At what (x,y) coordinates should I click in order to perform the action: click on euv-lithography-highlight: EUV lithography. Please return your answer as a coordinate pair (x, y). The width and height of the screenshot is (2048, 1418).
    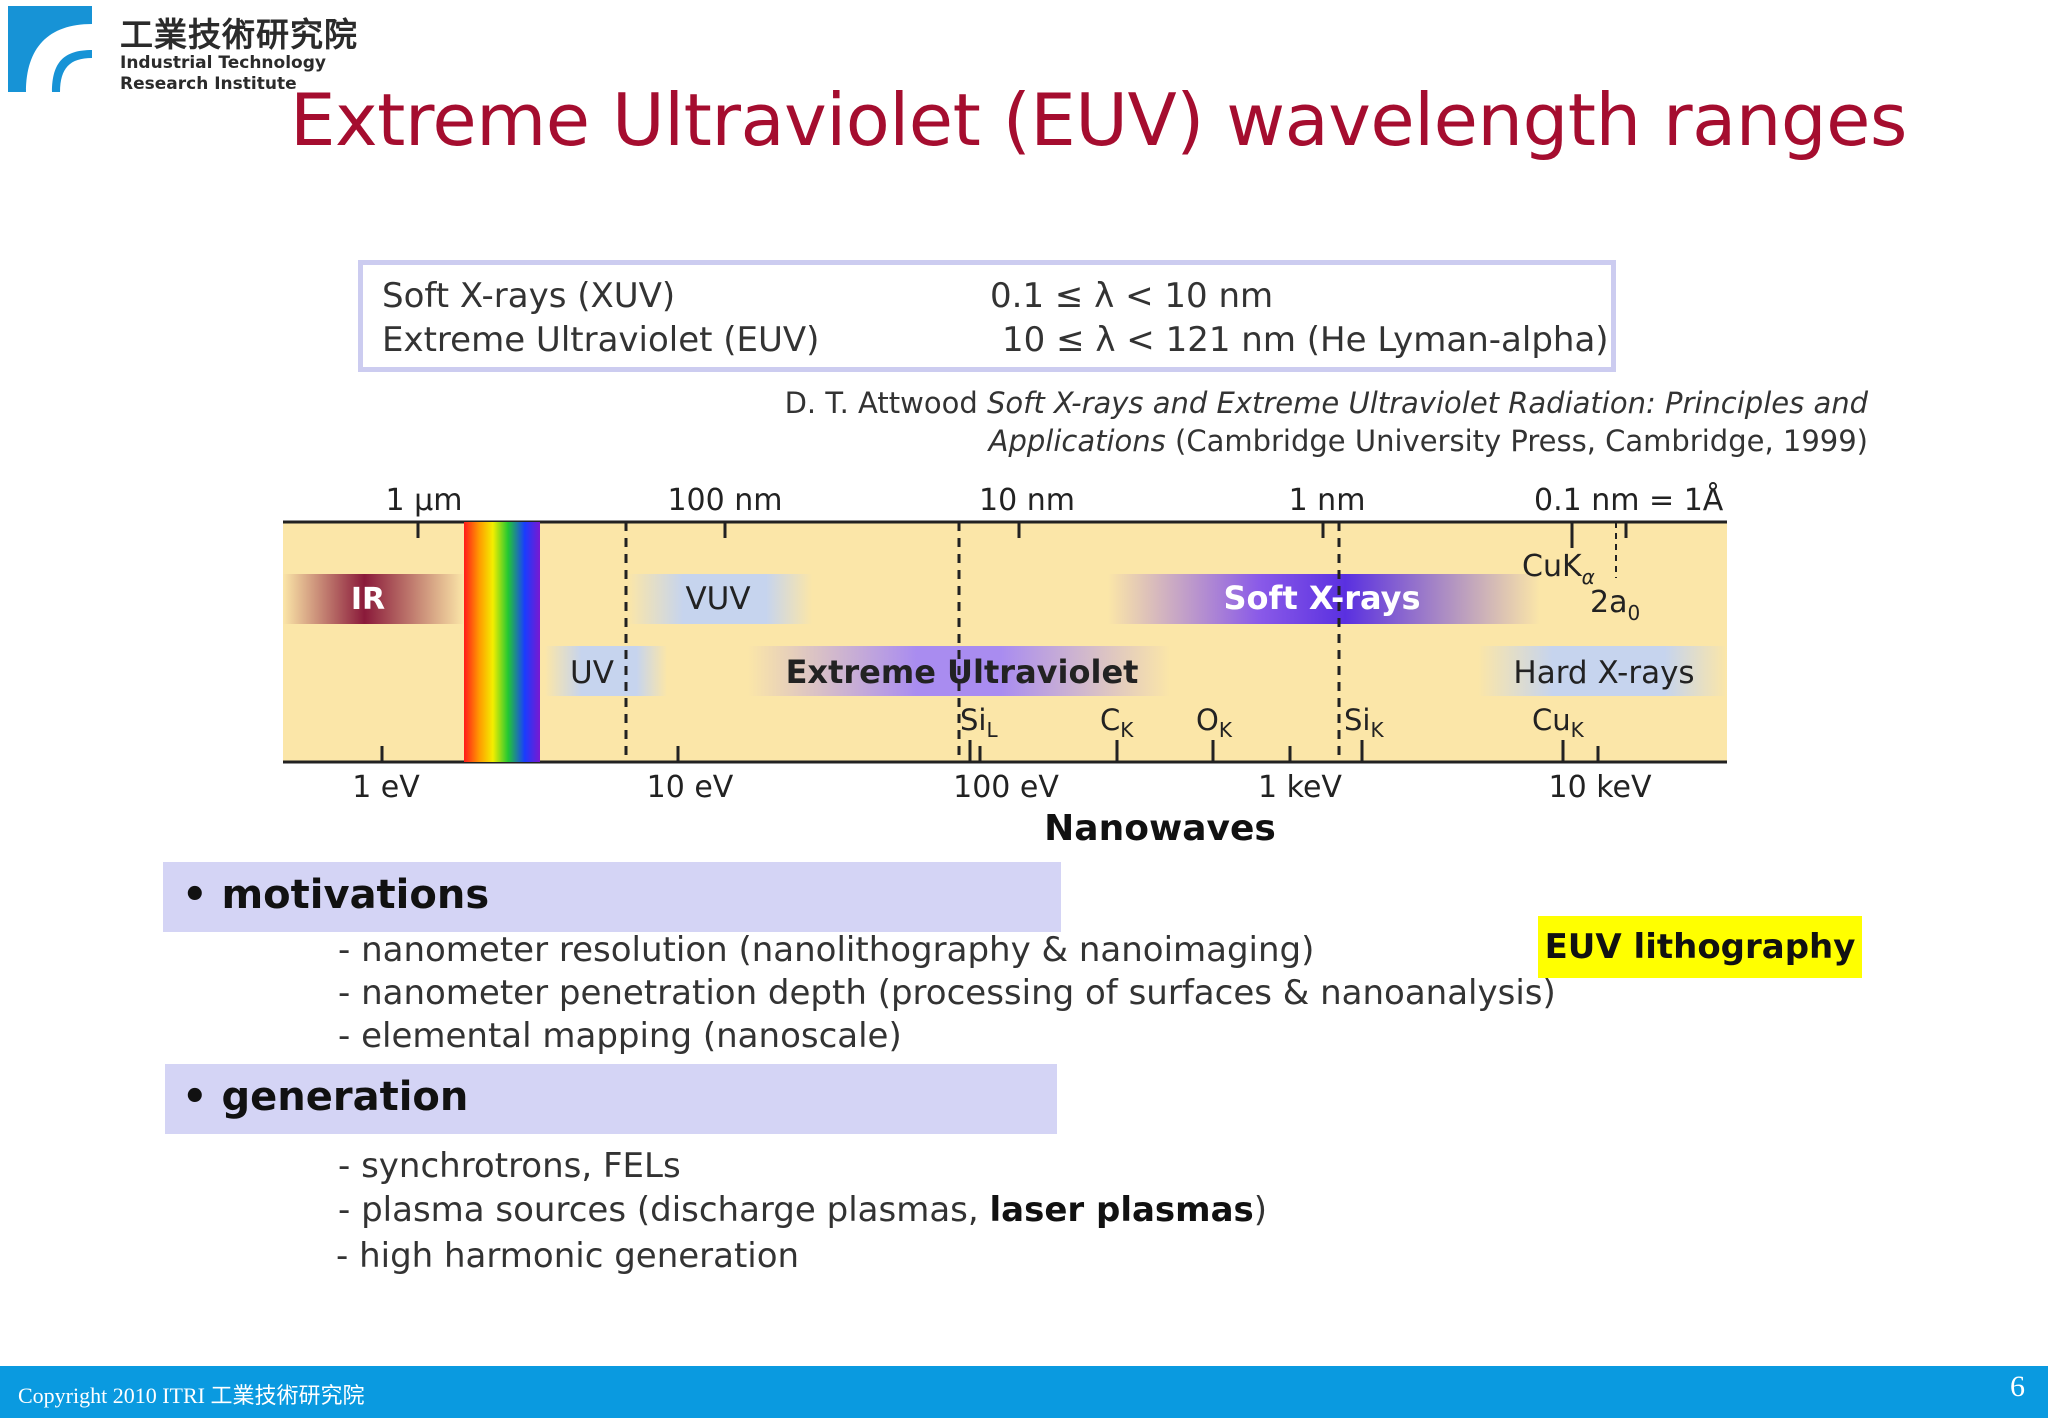
    Looking at the image, I should click on (1700, 947).